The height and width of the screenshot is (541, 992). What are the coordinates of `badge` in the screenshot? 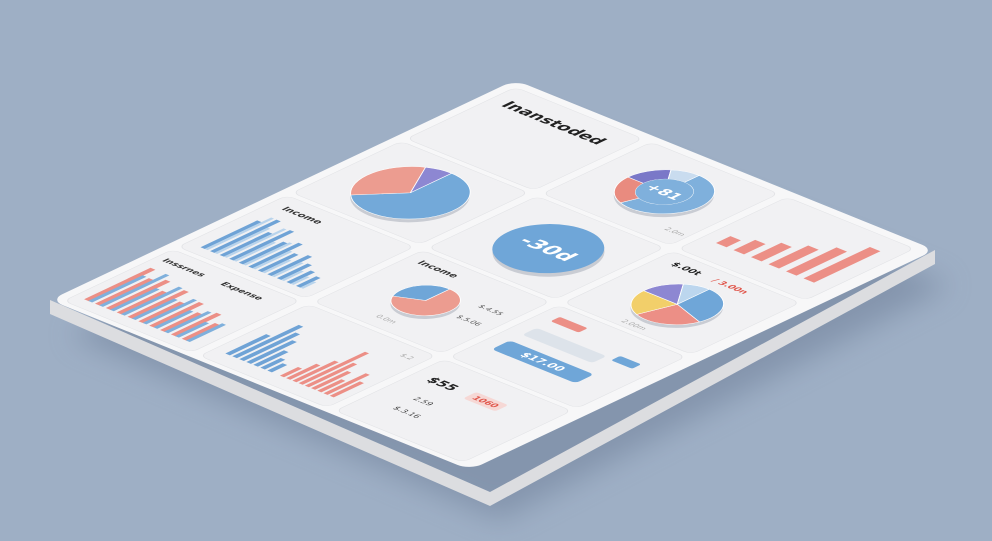 It's located at (485, 401).